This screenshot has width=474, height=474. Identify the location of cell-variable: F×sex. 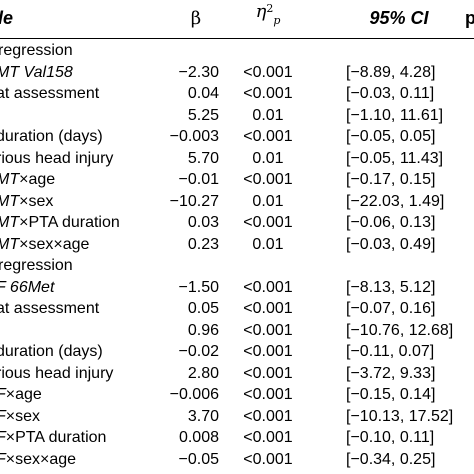
(20, 417).